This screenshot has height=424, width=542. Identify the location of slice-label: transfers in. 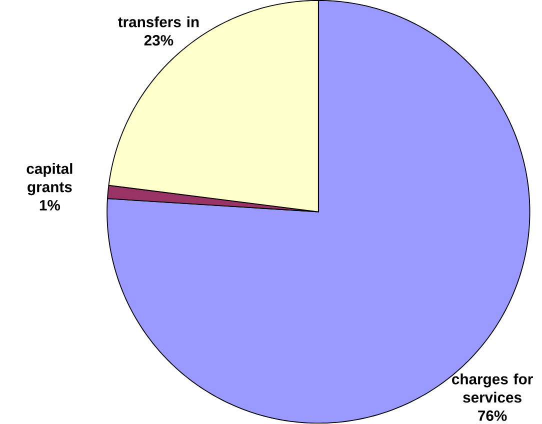
(158, 22).